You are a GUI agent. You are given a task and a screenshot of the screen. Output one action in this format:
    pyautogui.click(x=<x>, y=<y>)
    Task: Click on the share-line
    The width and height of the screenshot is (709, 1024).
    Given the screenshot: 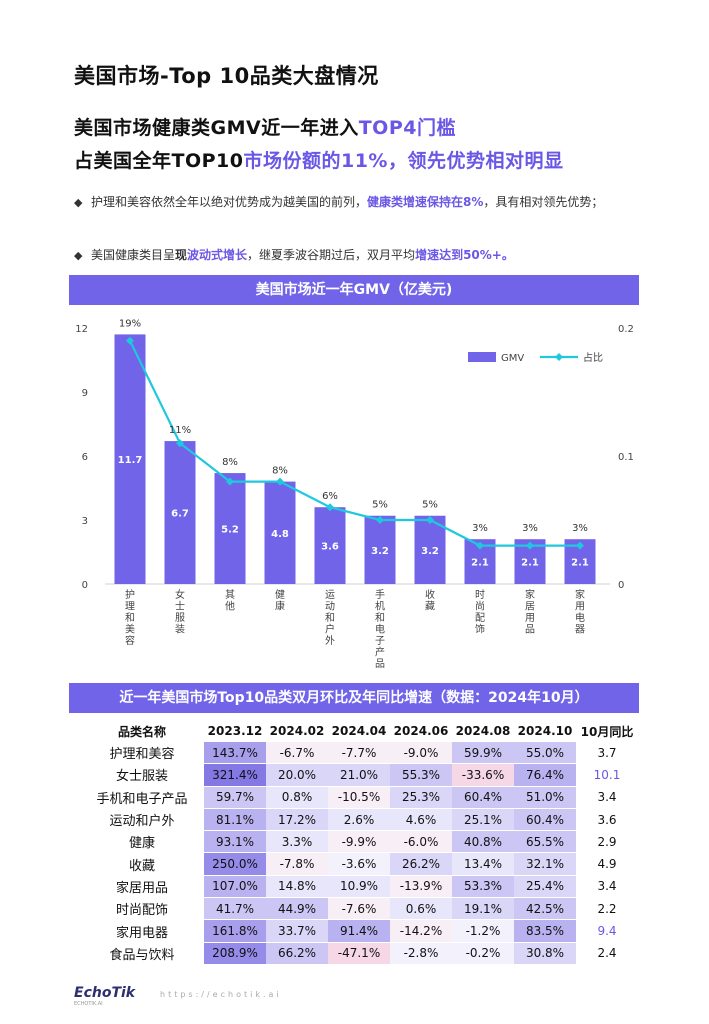 What is the action you would take?
    pyautogui.click(x=354, y=443)
    